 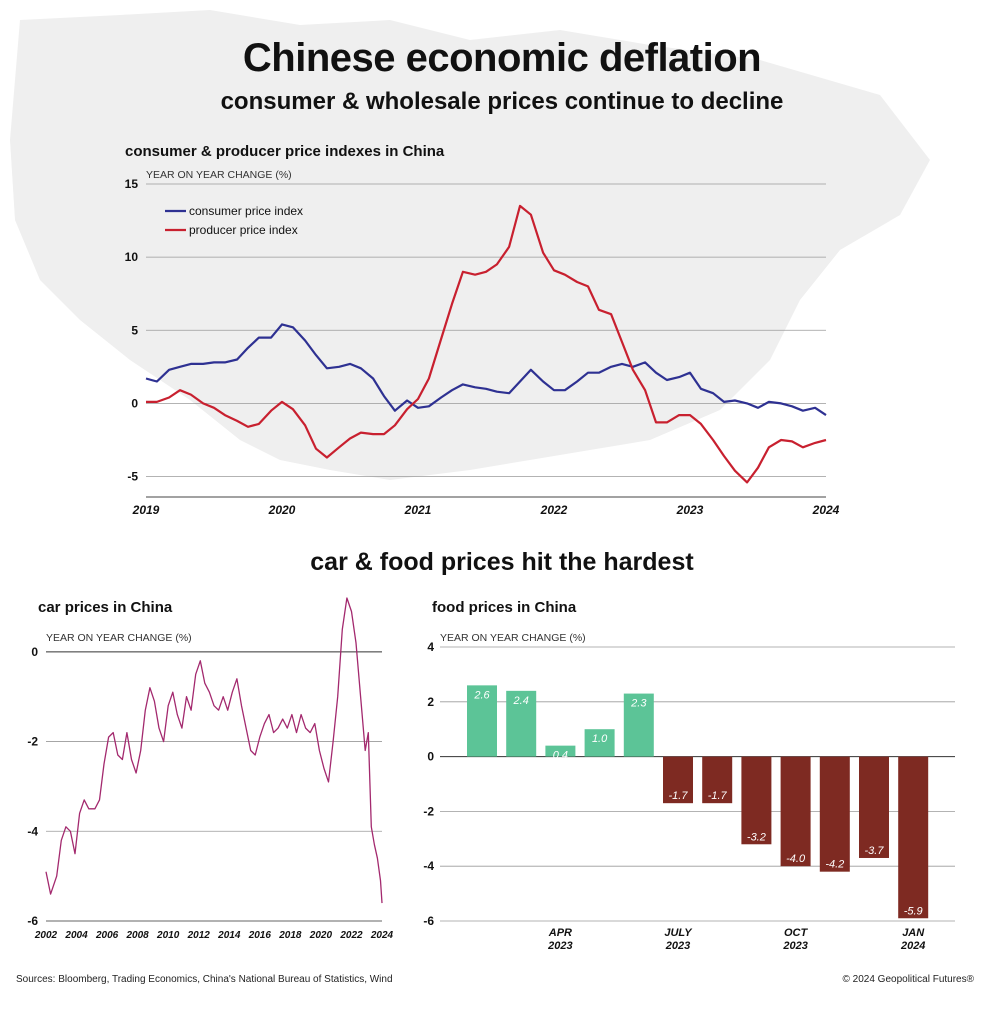 I want to click on x-tick-label: 2012, so click(x=199, y=935).